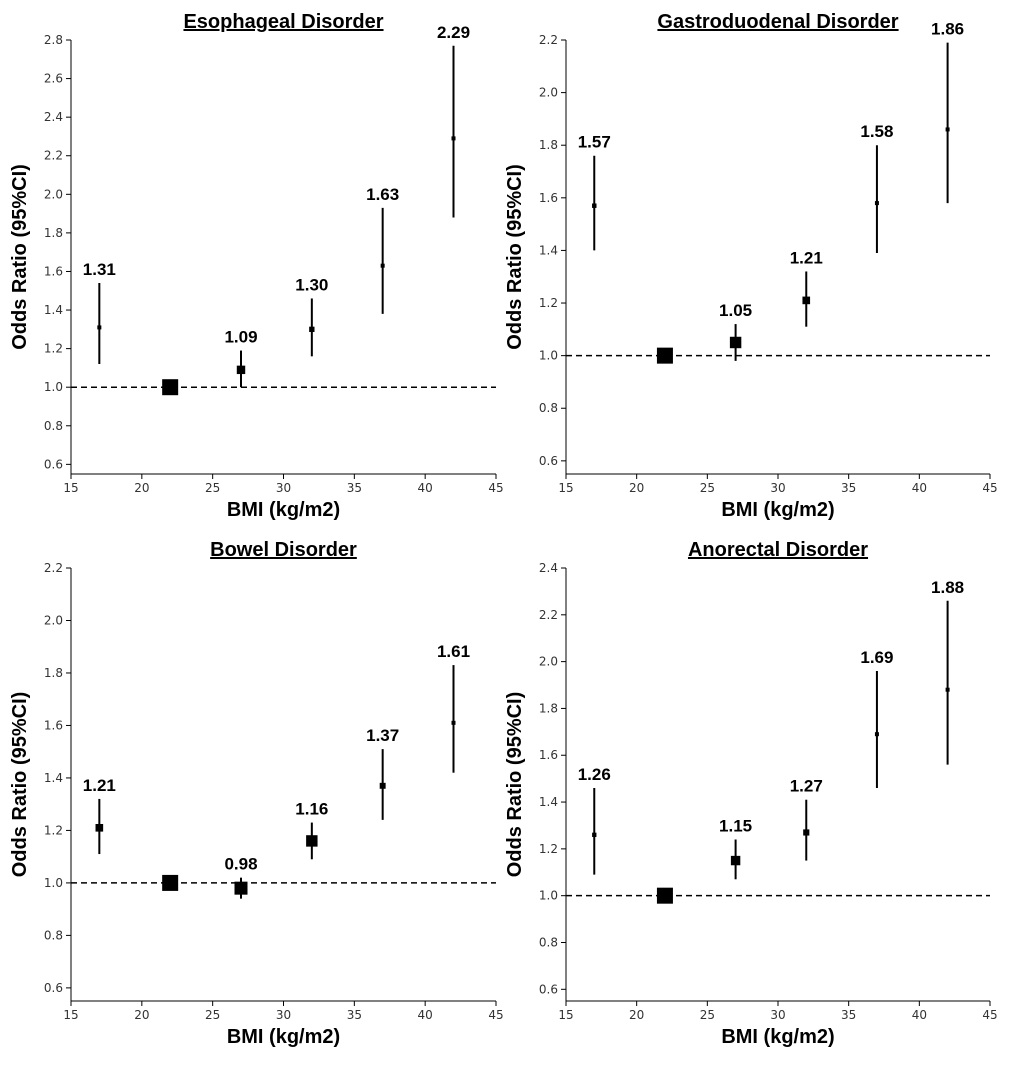  What do you see at coordinates (53, 79) in the screenshot?
I see `y-tick-label: 2.6` at bounding box center [53, 79].